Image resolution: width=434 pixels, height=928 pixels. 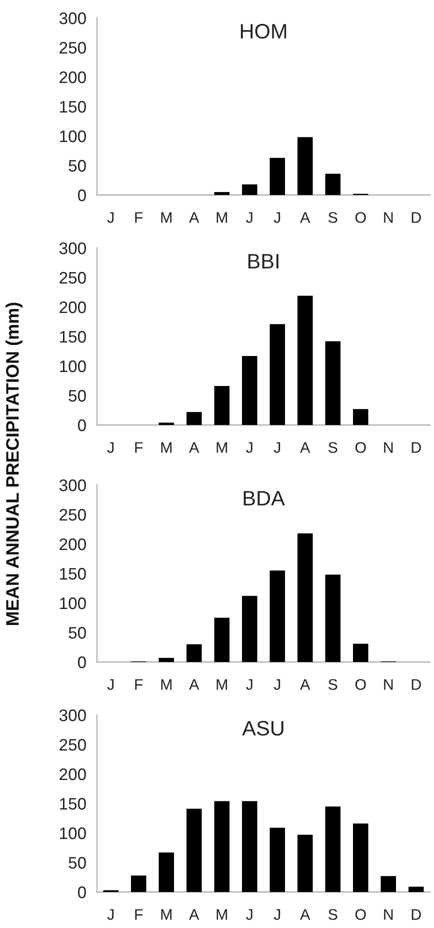 I want to click on chart-title: BDA, so click(x=264, y=498).